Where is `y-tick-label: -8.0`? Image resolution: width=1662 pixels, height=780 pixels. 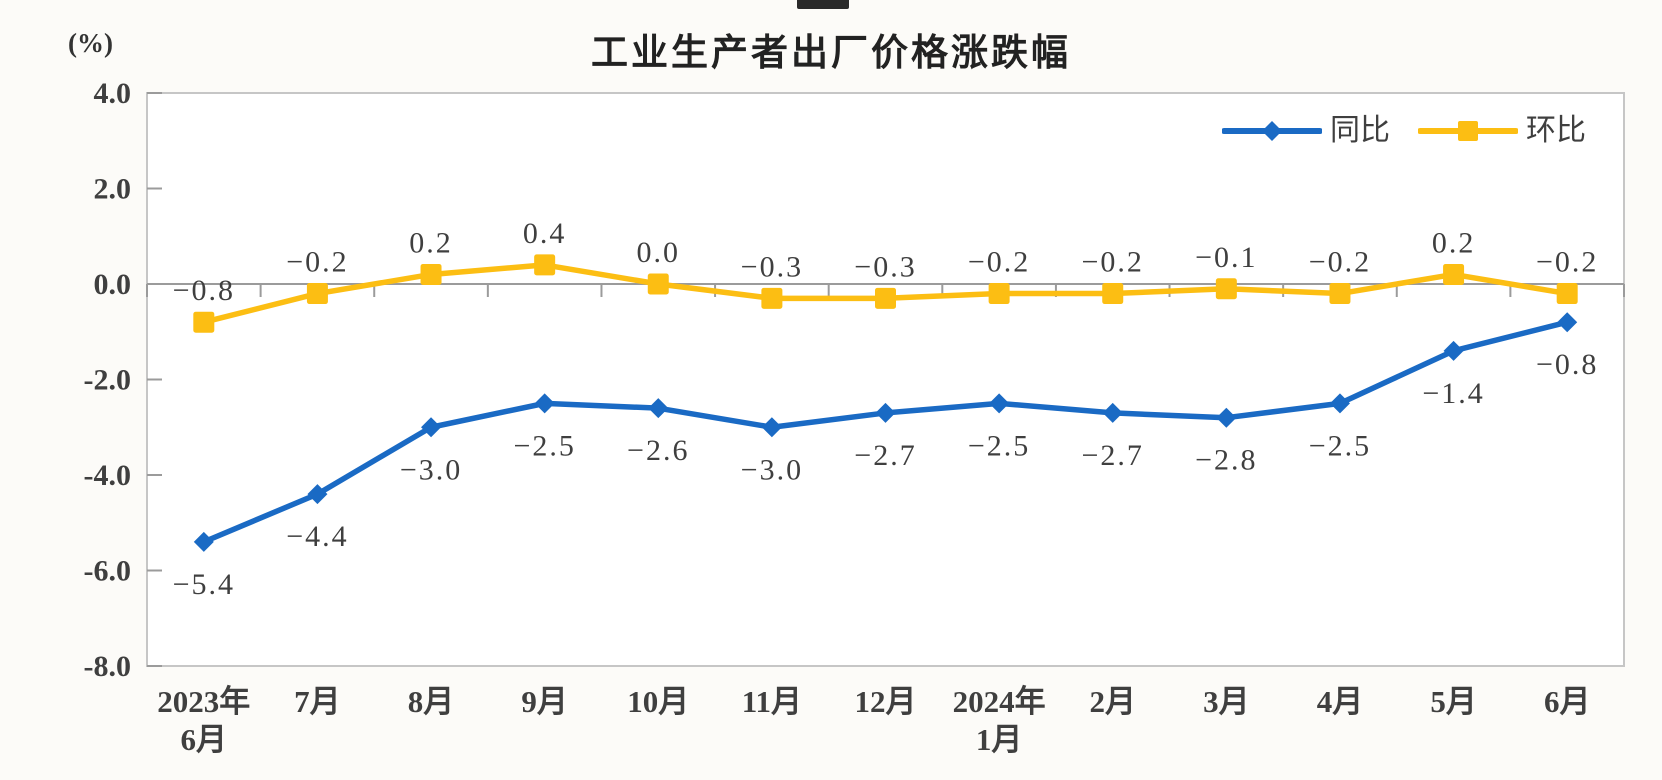 y-tick-label: -8.0 is located at coordinates (108, 666).